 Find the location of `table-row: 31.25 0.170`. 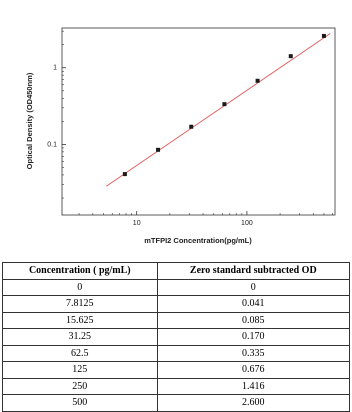

table-row: 31.25 0.170 is located at coordinates (176, 337).